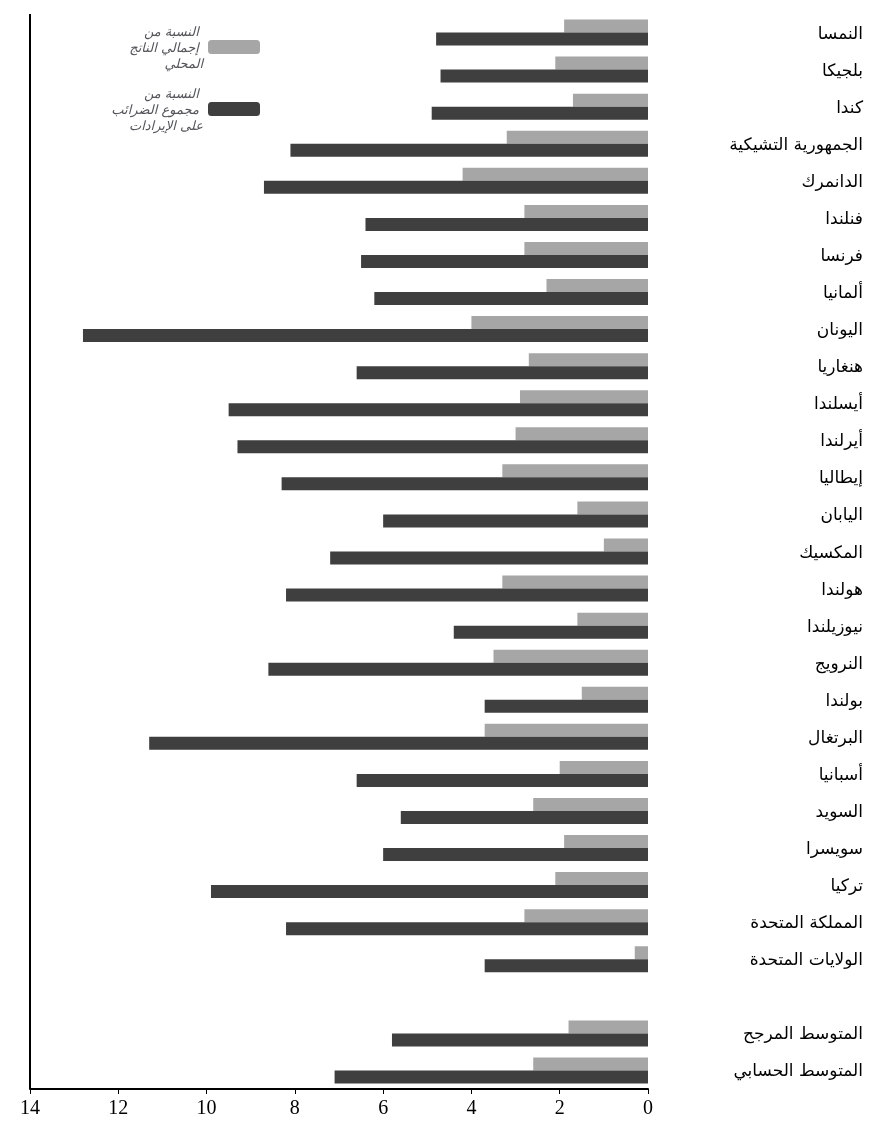 The image size is (884, 1142). What do you see at coordinates (806, 959) in the screenshot?
I see `y-tick-label: الولايات المتحدة` at bounding box center [806, 959].